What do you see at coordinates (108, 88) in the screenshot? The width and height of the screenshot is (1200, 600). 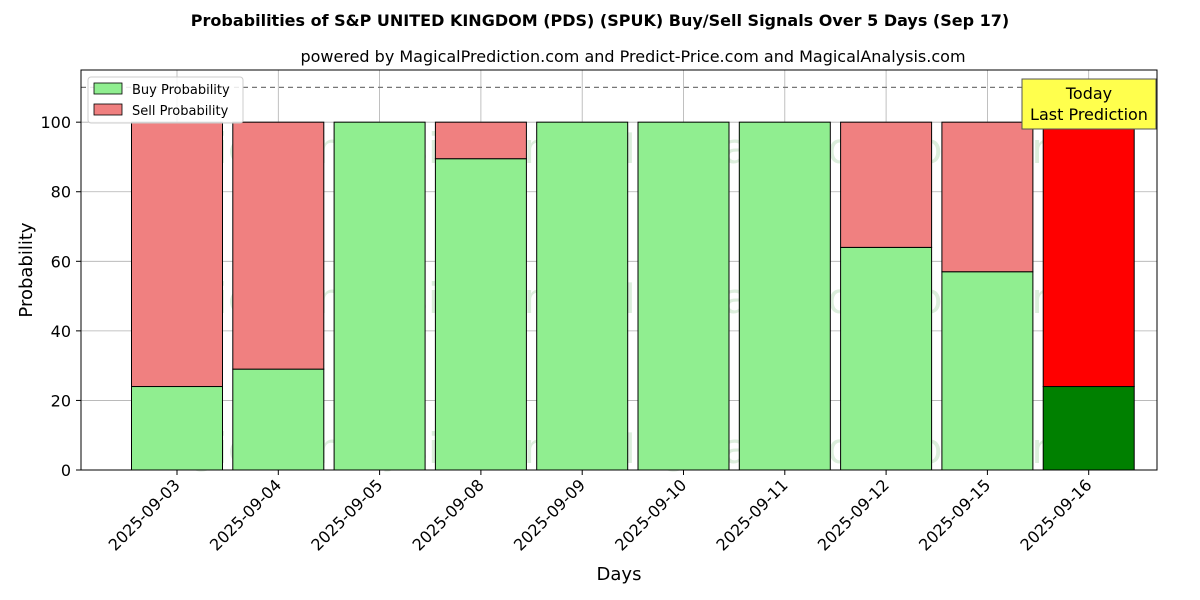 I see `legend-swatch-buy` at bounding box center [108, 88].